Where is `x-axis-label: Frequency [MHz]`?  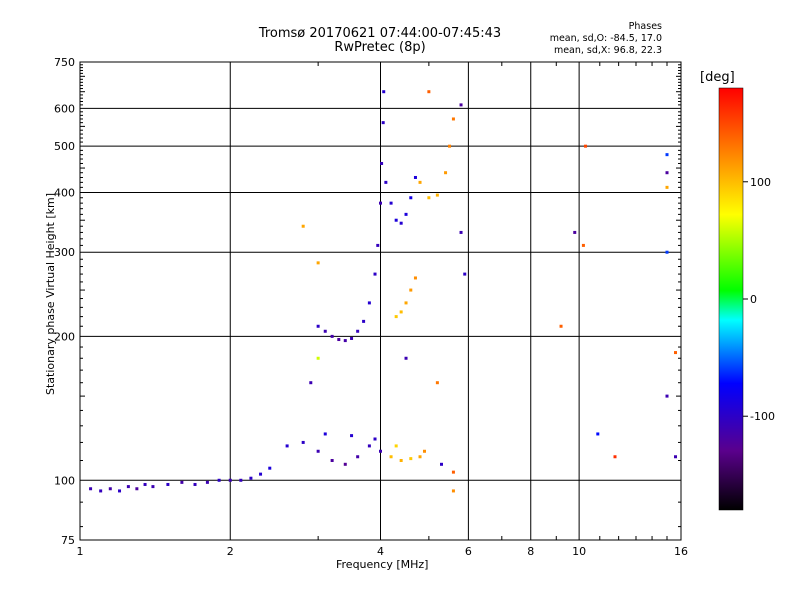 x-axis-label: Frequency [MHz] is located at coordinates (382, 564).